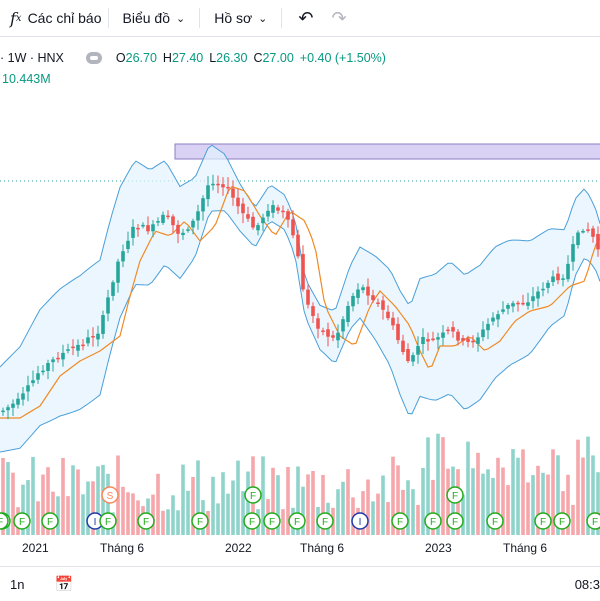 The image size is (600, 601). Describe the element at coordinates (64, 584) in the screenshot. I see `calendar-range-icon: 📅` at that location.